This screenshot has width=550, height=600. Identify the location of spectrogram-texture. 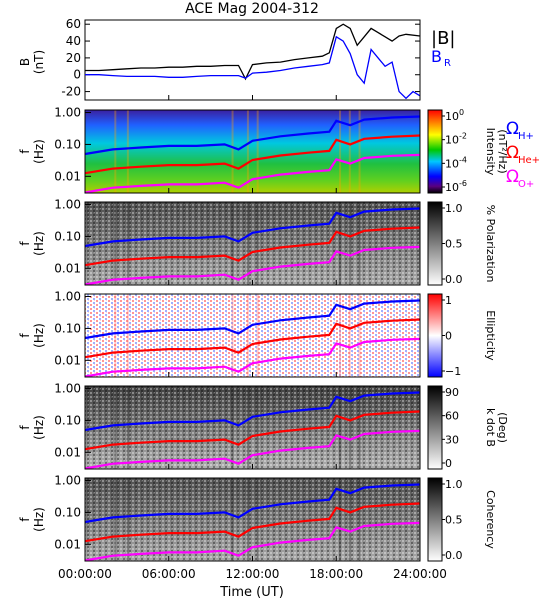
(252, 335).